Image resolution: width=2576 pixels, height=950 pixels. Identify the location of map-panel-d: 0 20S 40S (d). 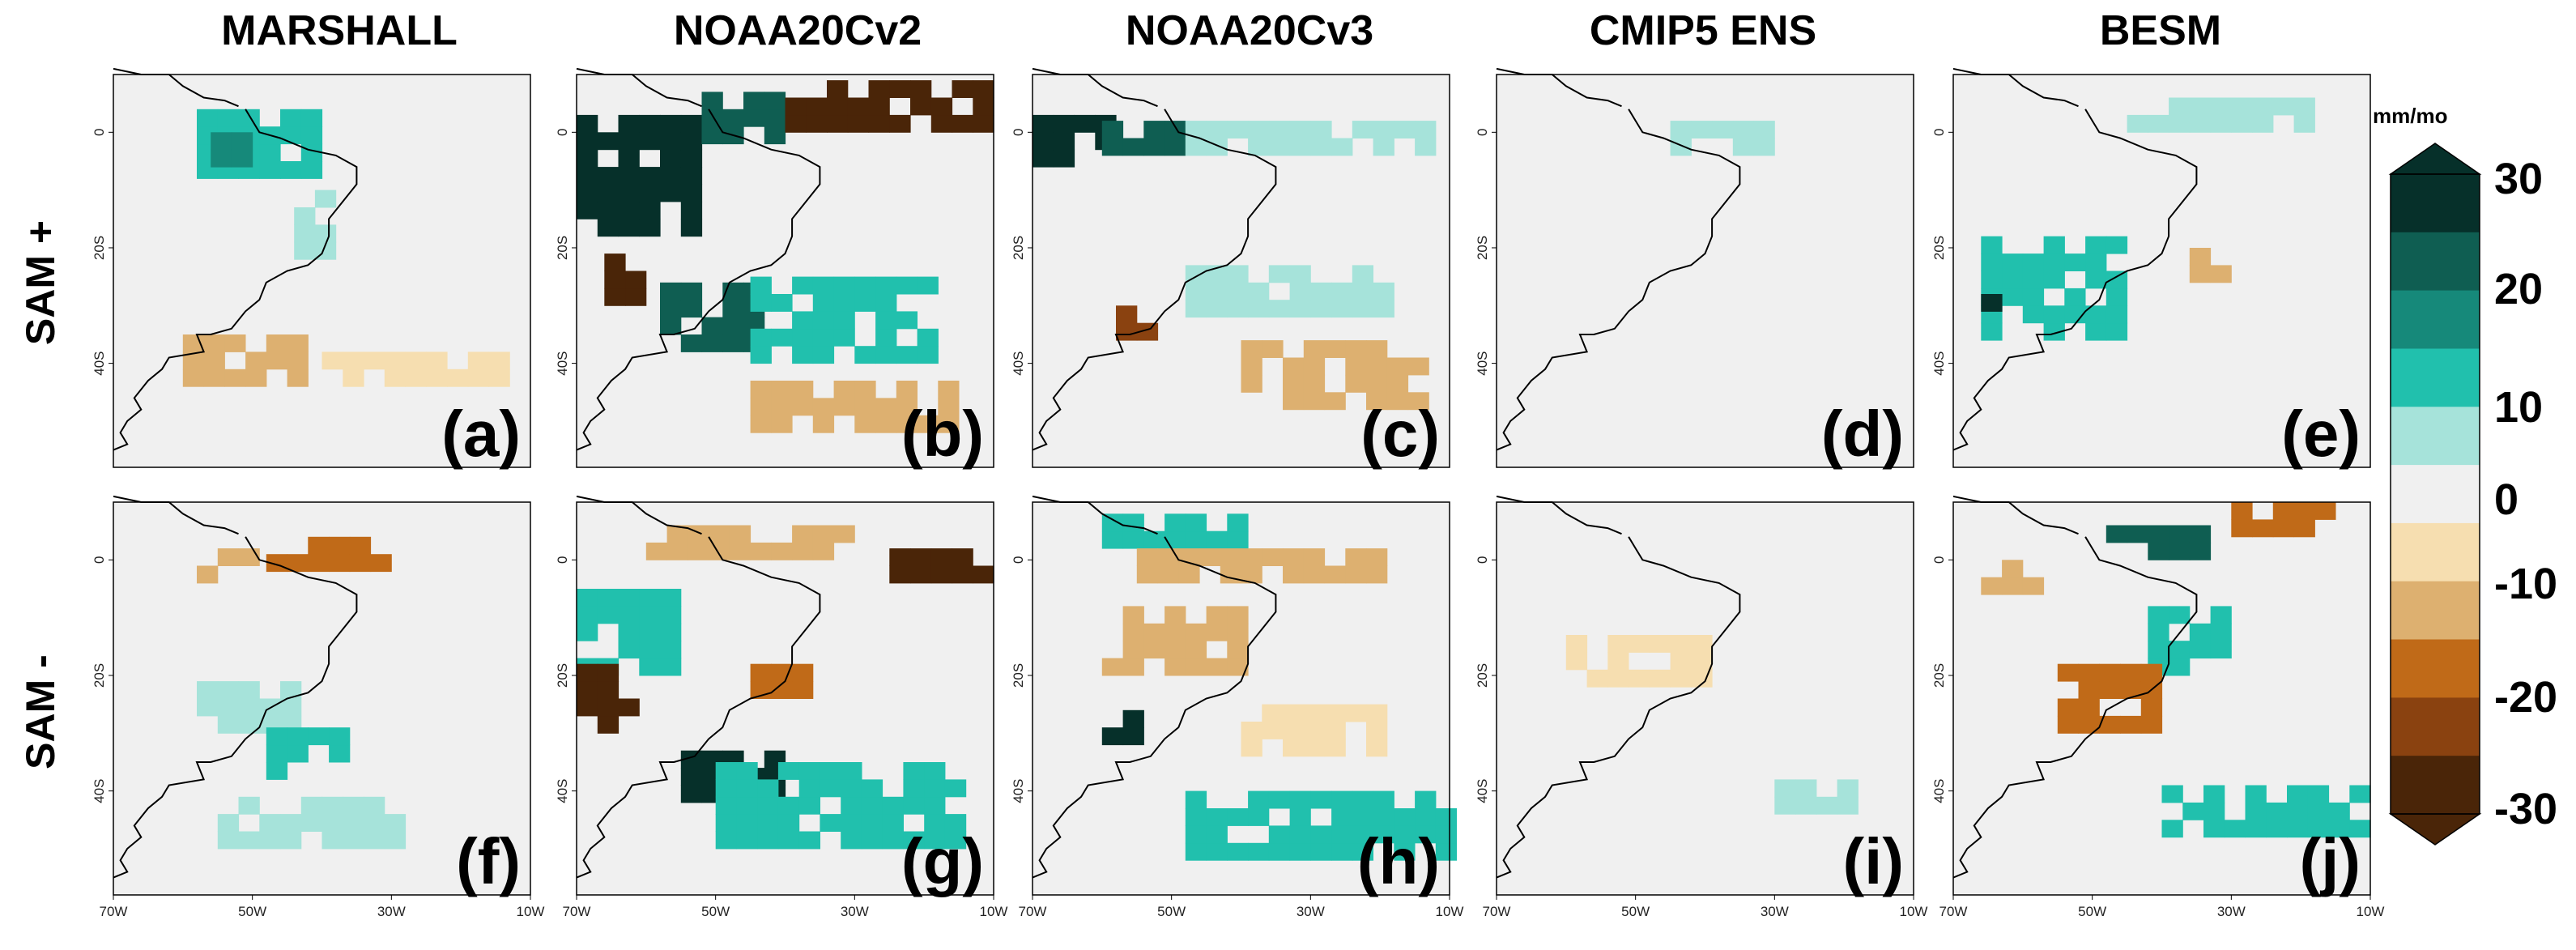
(1694, 268).